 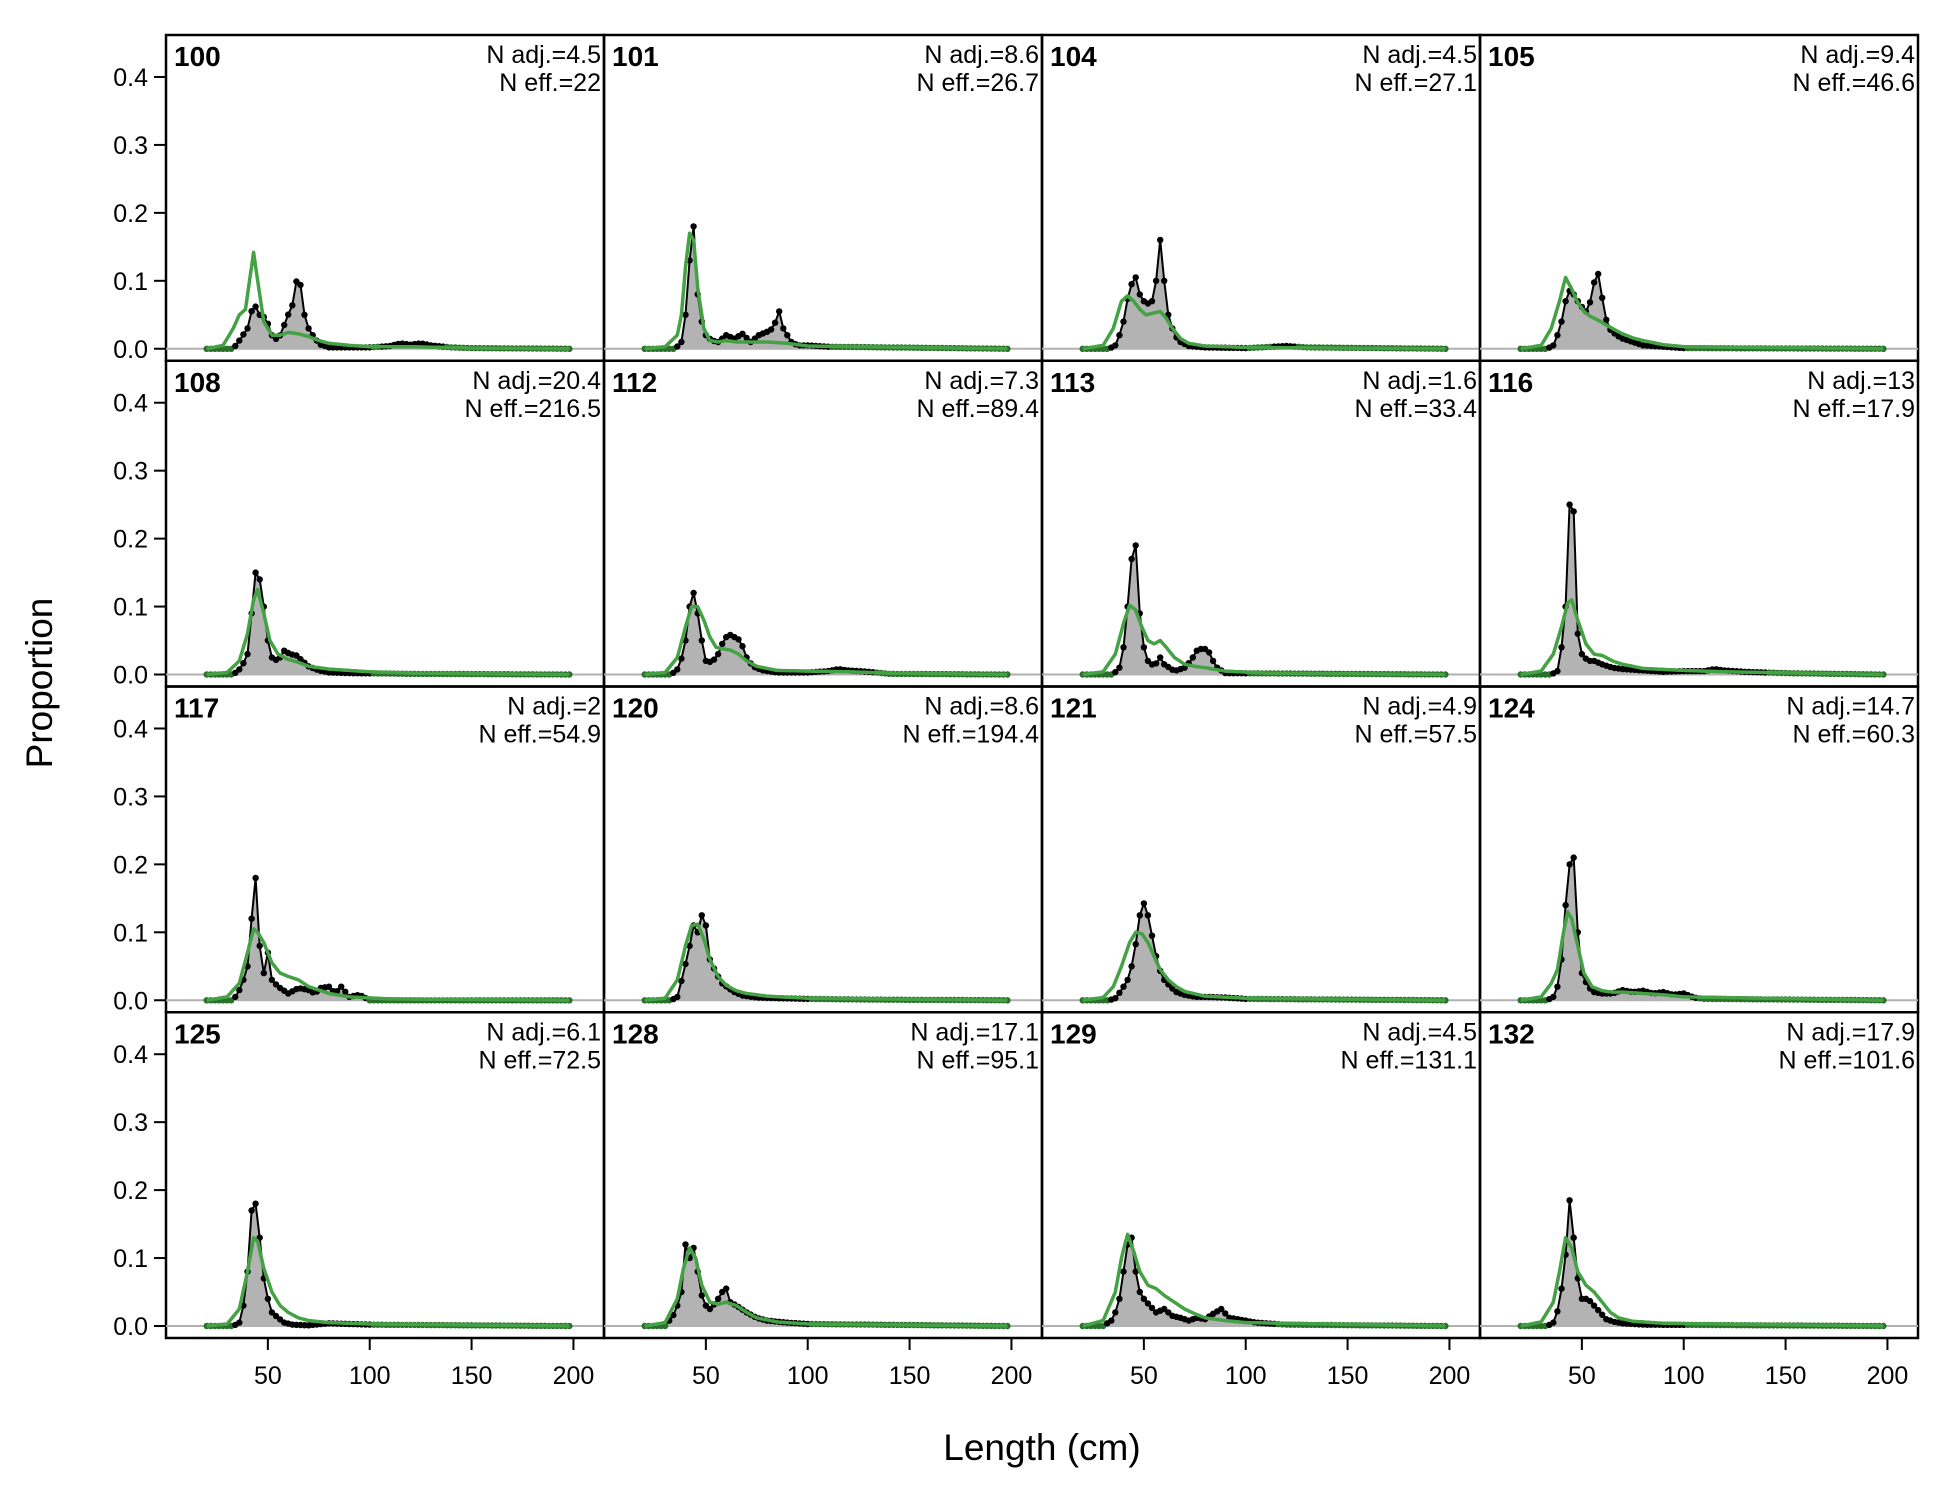 What do you see at coordinates (130, 1191) in the screenshot?
I see `y-tick-label: 0.2` at bounding box center [130, 1191].